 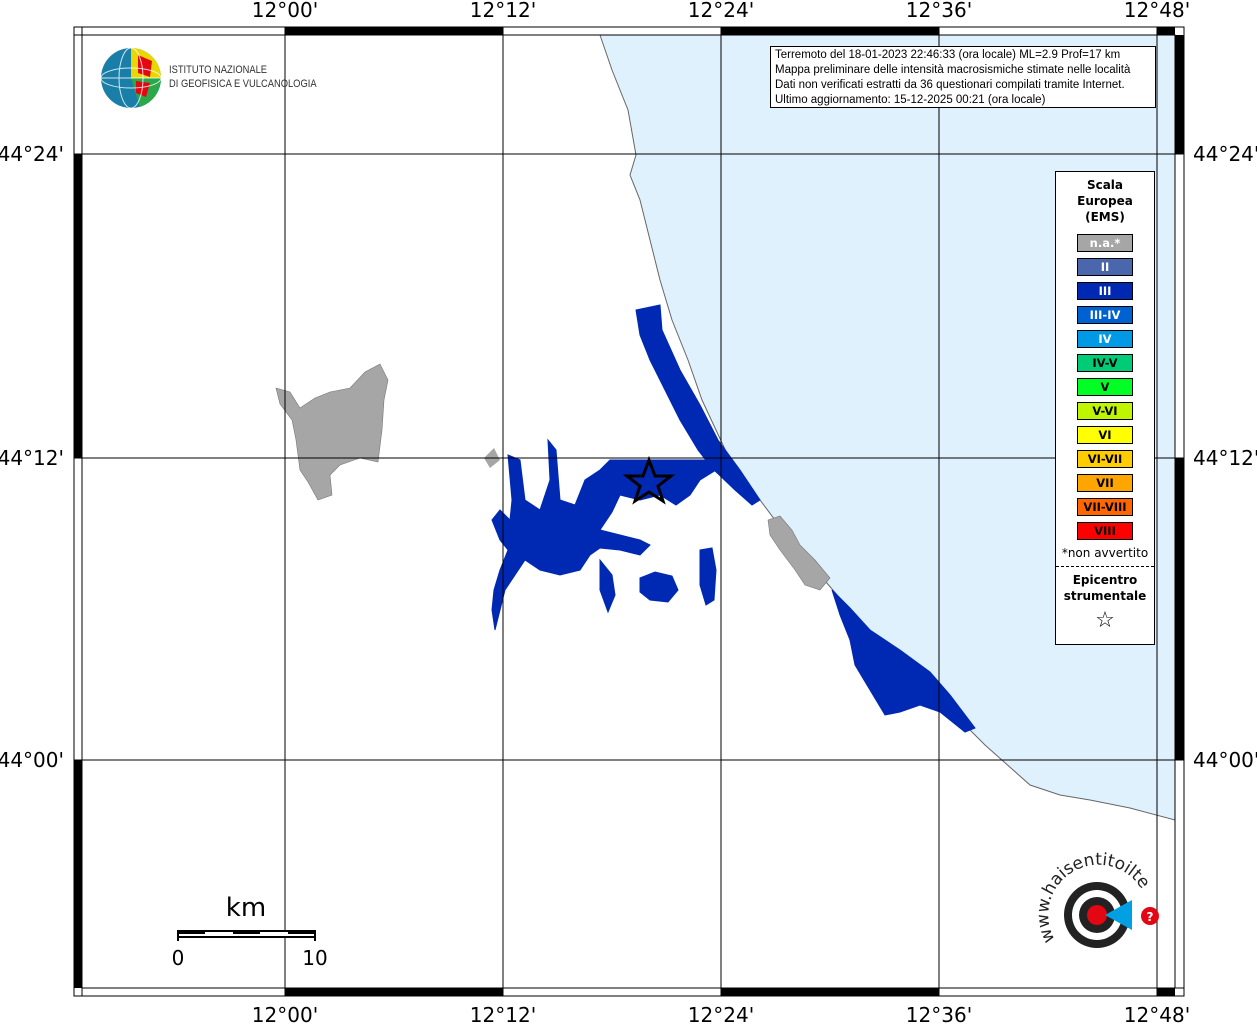 I want to click on legend-item: II, so click(x=1105, y=267).